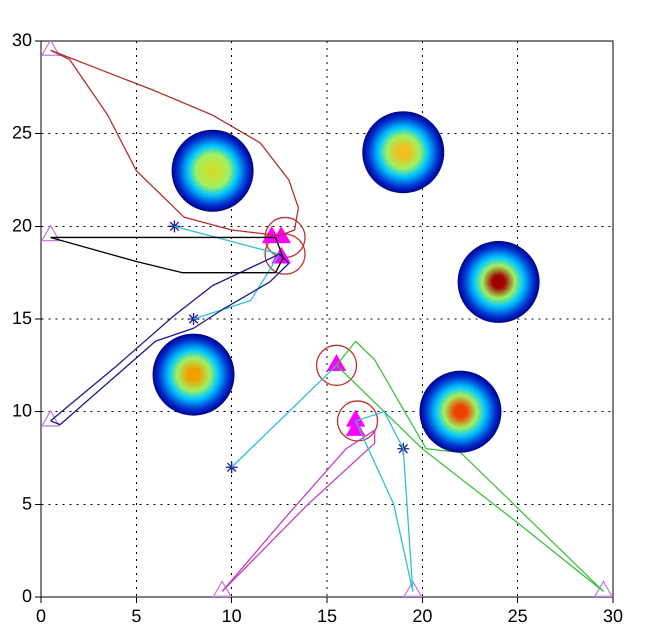 This screenshot has width=654, height=638. I want to click on y-tick-label: 5, so click(27, 503).